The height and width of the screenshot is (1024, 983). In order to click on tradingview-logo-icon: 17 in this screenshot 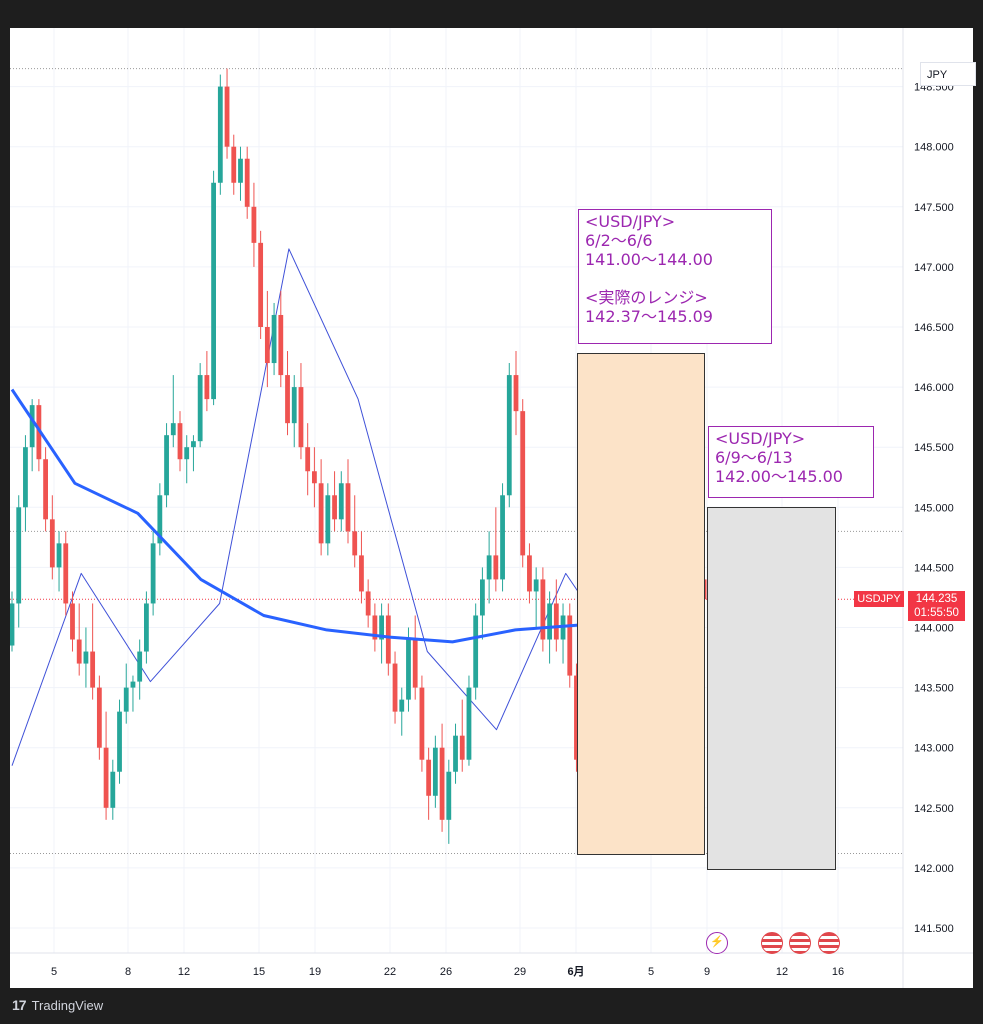, I will do `click(19, 1005)`.